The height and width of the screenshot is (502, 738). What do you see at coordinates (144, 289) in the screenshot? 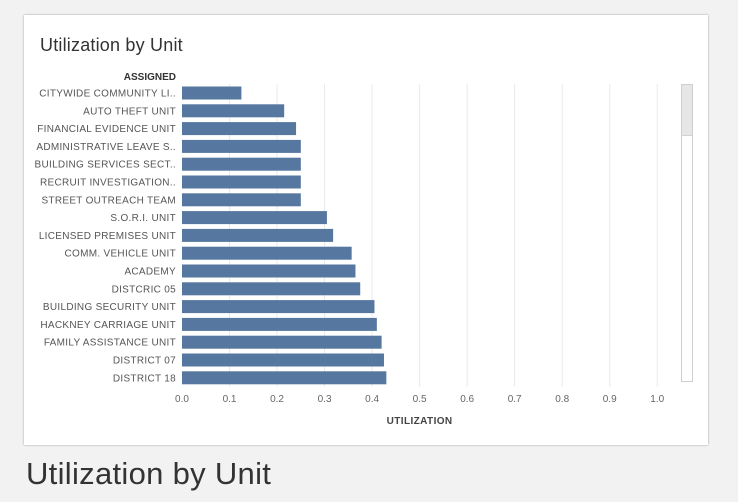
I see `category-label-11: DISTCRIC 05` at bounding box center [144, 289].